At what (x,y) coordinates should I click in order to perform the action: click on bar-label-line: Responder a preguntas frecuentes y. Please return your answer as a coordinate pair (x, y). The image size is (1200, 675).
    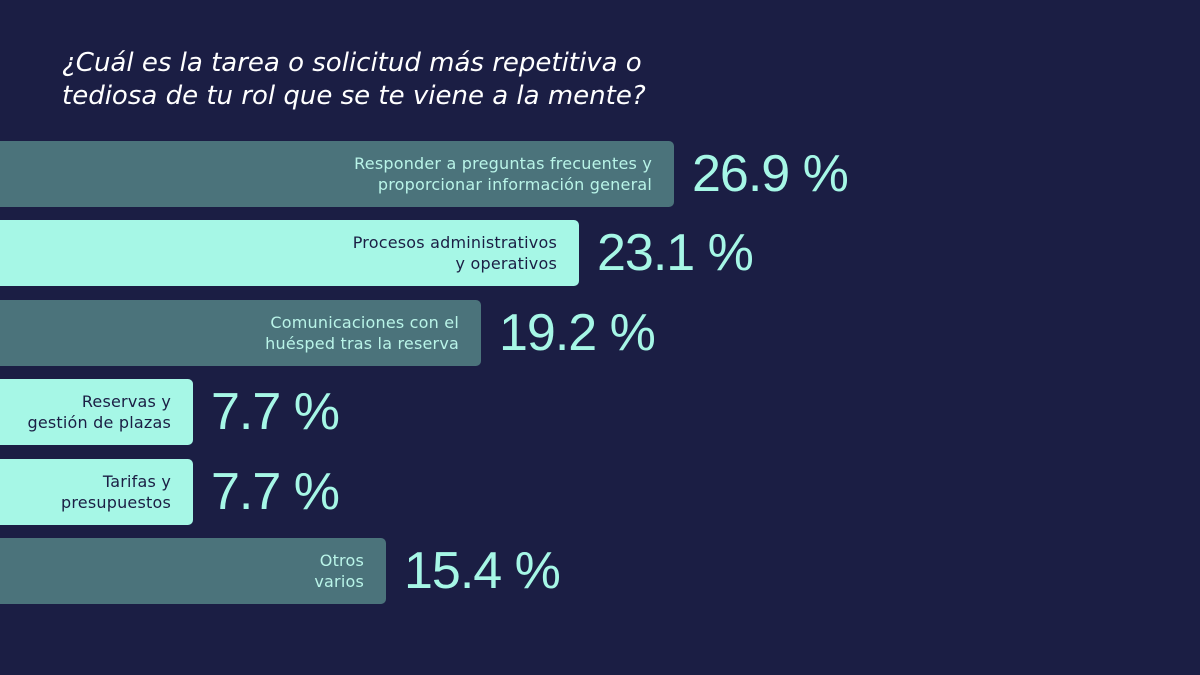
    Looking at the image, I should click on (503, 163).